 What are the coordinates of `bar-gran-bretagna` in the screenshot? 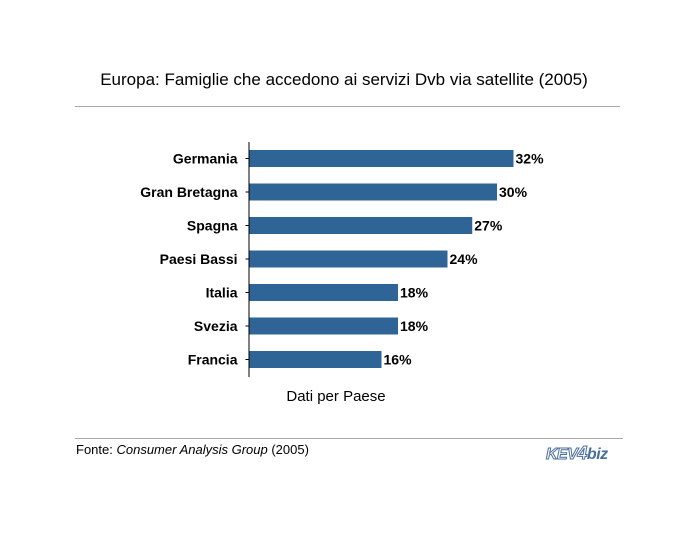 It's located at (373, 192).